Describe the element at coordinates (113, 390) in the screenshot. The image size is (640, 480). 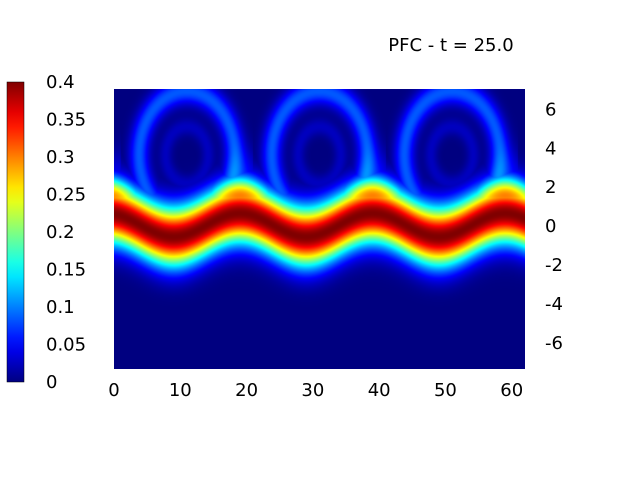
I see `x-tick-label: 0` at that location.